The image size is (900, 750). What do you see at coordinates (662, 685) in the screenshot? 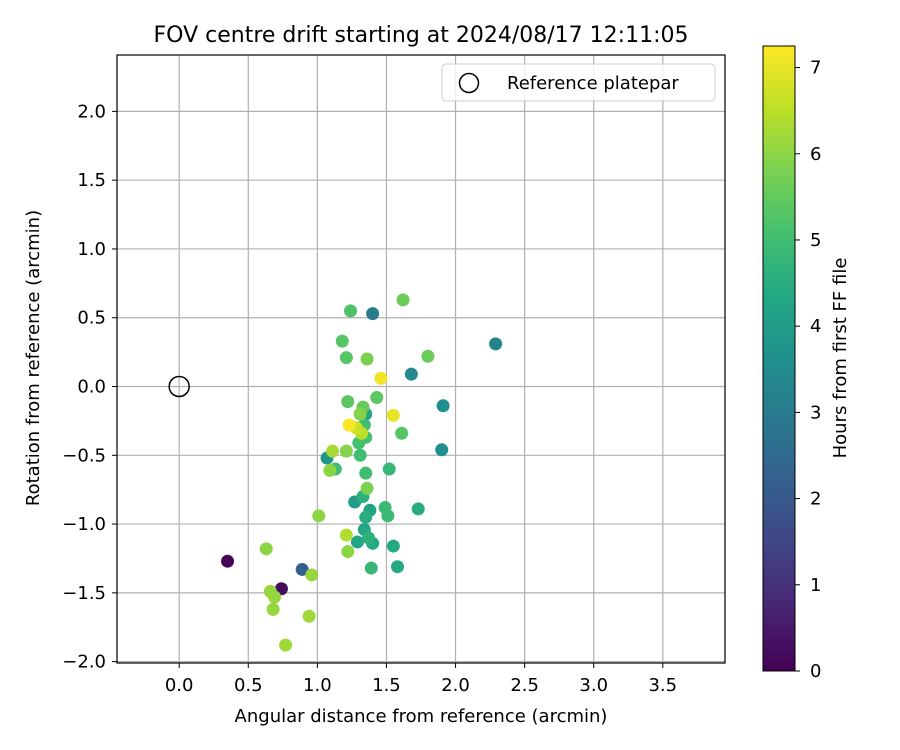
I see `x-tick-label: 3.5` at bounding box center [662, 685].